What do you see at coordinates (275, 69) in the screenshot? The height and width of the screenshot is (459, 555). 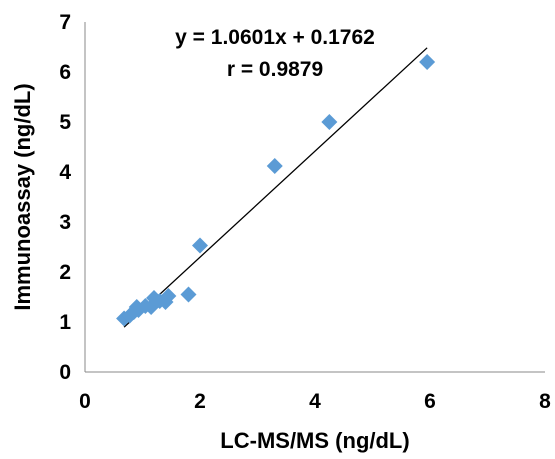 I see `correlation-label: r = 0.9879` at bounding box center [275, 69].